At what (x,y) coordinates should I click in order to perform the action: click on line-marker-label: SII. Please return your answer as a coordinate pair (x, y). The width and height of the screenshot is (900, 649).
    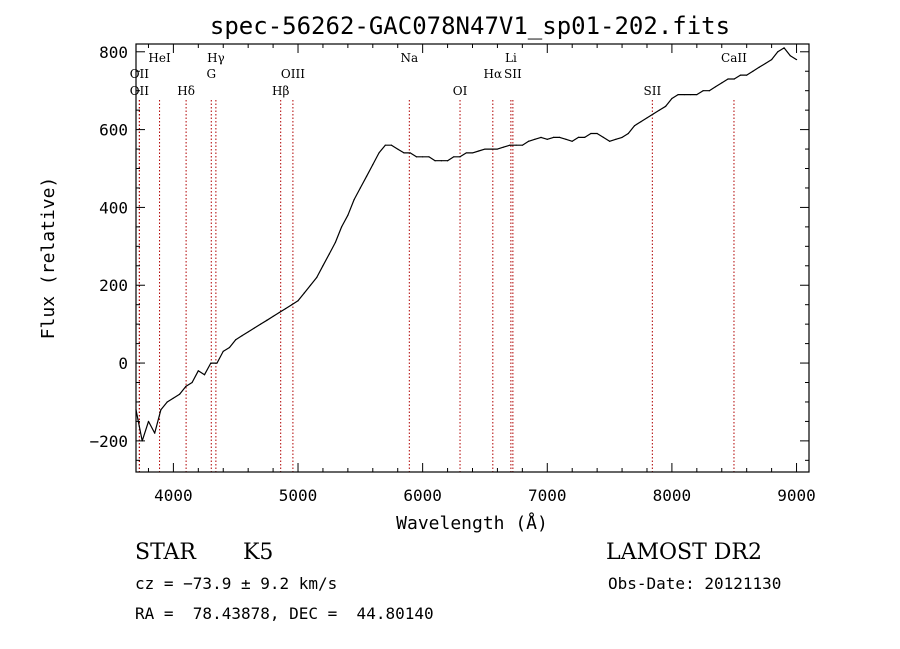
    Looking at the image, I should click on (652, 91).